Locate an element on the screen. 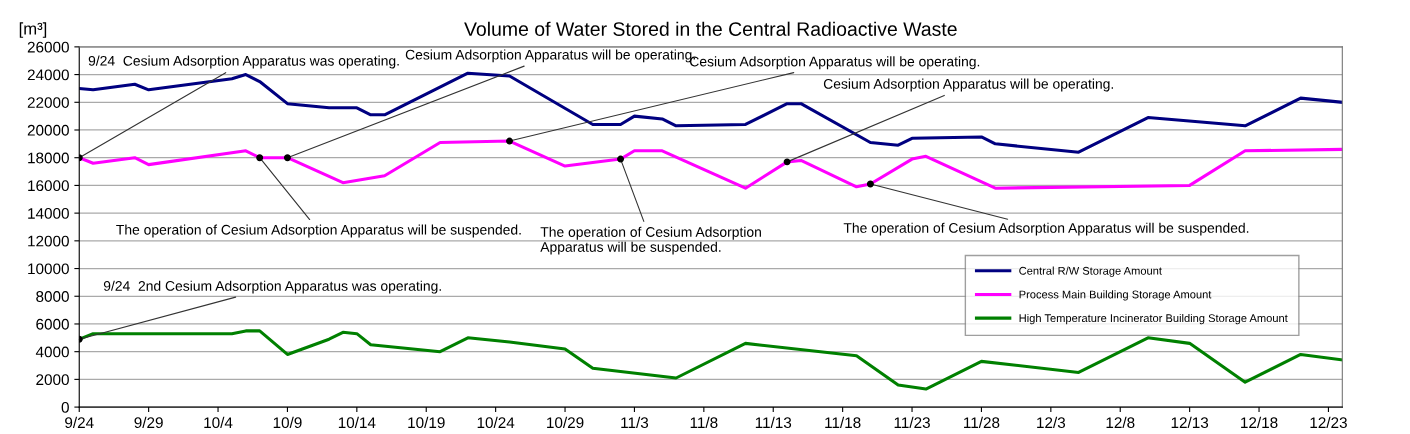 The width and height of the screenshot is (1410, 434). legend-label: Central R/W Storage Amount is located at coordinates (1090, 271).